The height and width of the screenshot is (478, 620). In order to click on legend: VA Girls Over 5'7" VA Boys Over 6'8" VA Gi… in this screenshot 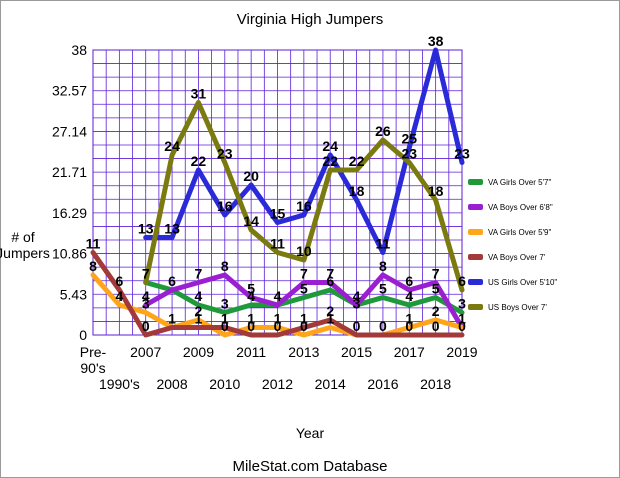, I will do `click(512, 245)`.